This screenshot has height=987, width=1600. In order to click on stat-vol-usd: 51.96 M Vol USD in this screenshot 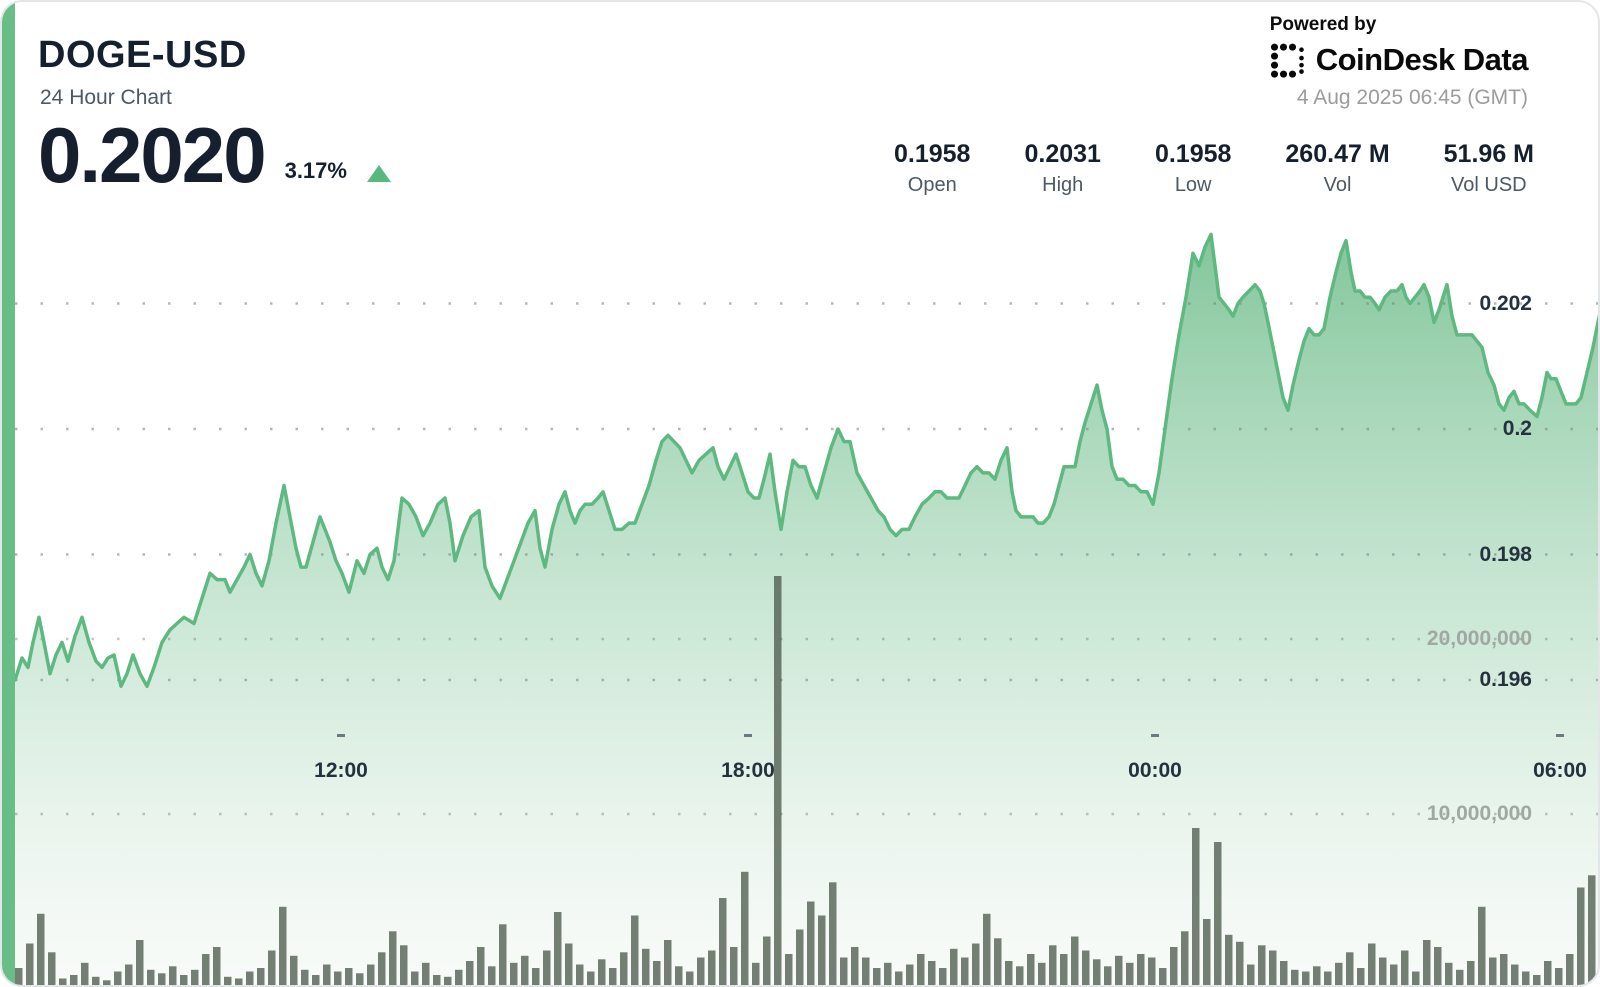, I will do `click(1489, 168)`.